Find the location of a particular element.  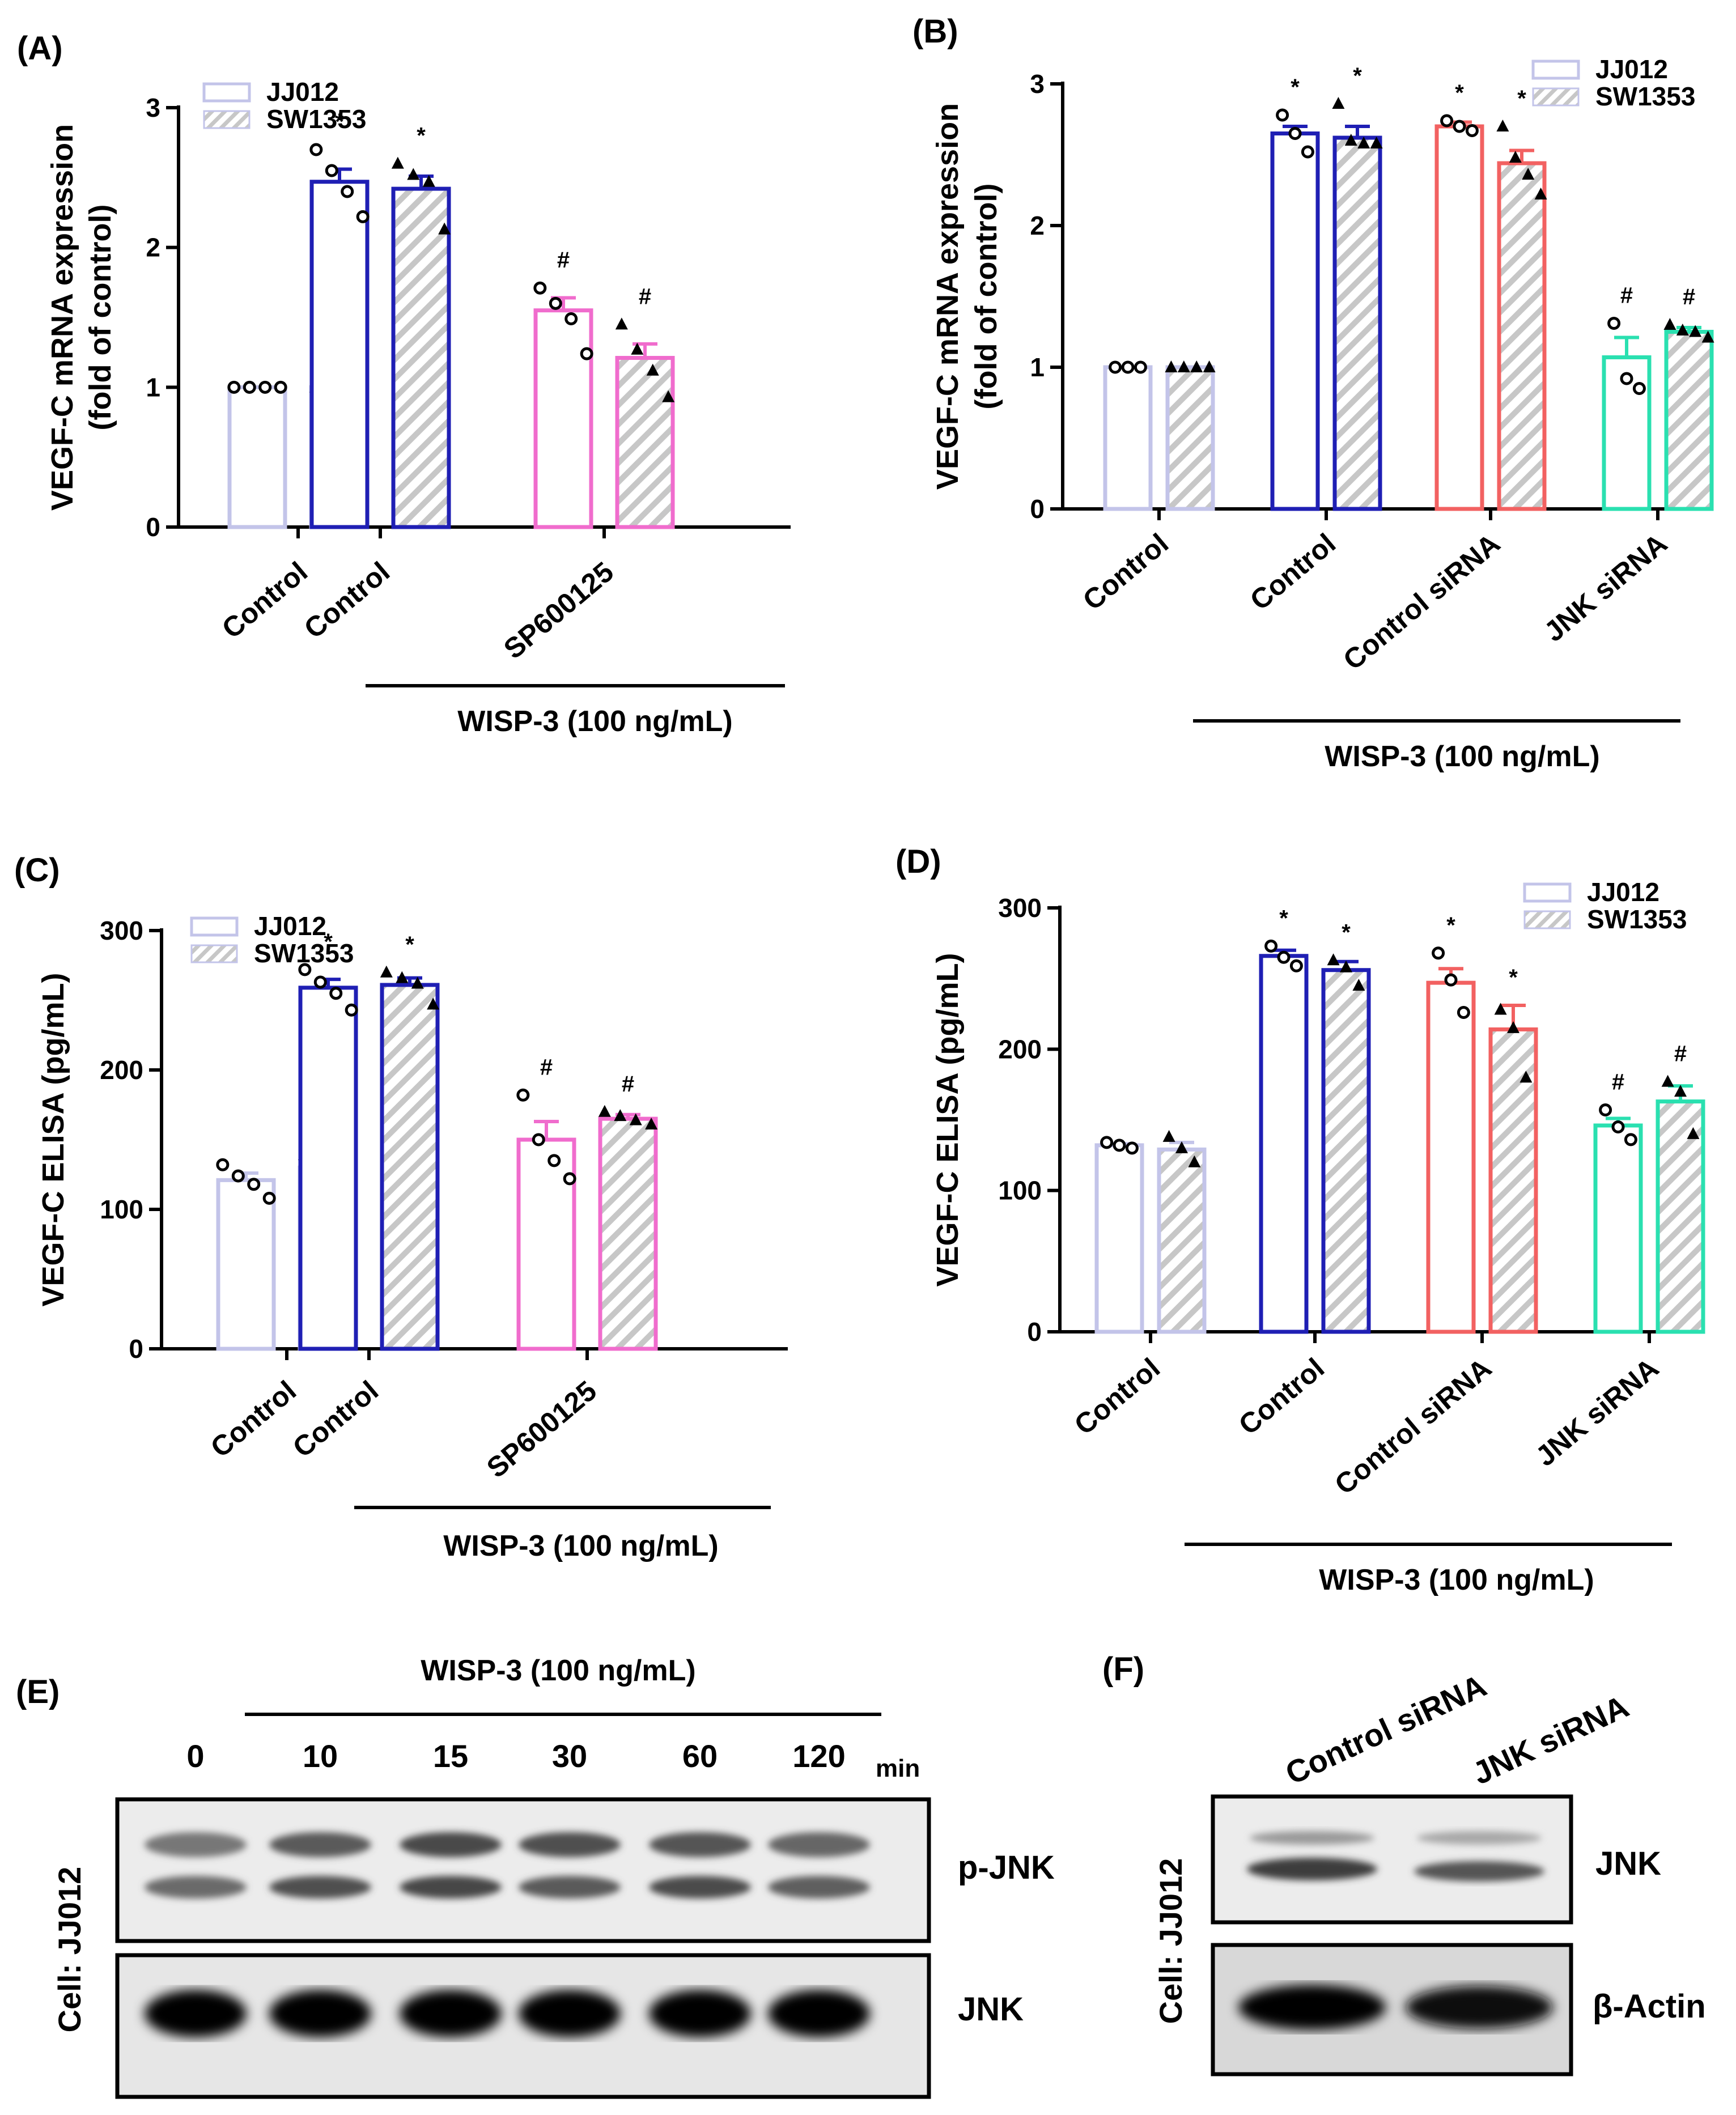

panel-f-band-label-actin: β-Actin is located at coordinates (1649, 2007).